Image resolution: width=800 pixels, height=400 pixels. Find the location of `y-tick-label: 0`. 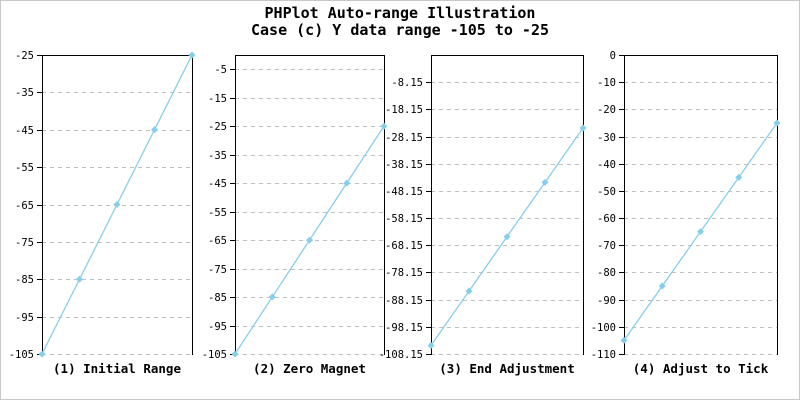

y-tick-label: 0 is located at coordinates (613, 56).